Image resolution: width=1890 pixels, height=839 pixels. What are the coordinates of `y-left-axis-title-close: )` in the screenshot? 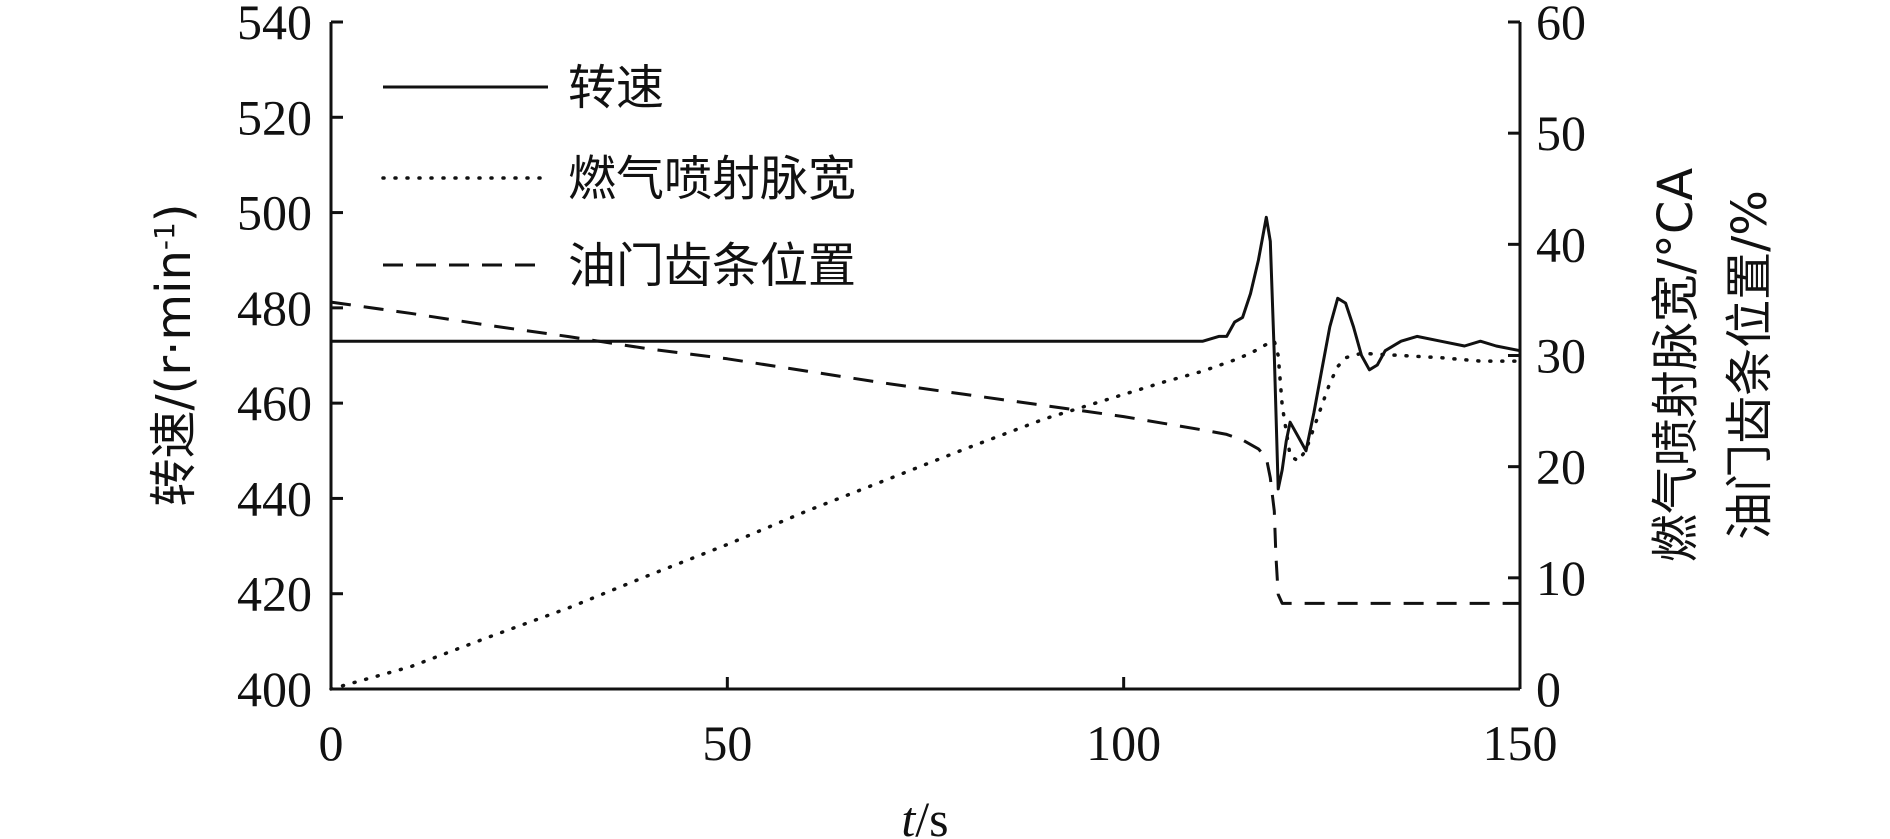 It's located at (174, 212).